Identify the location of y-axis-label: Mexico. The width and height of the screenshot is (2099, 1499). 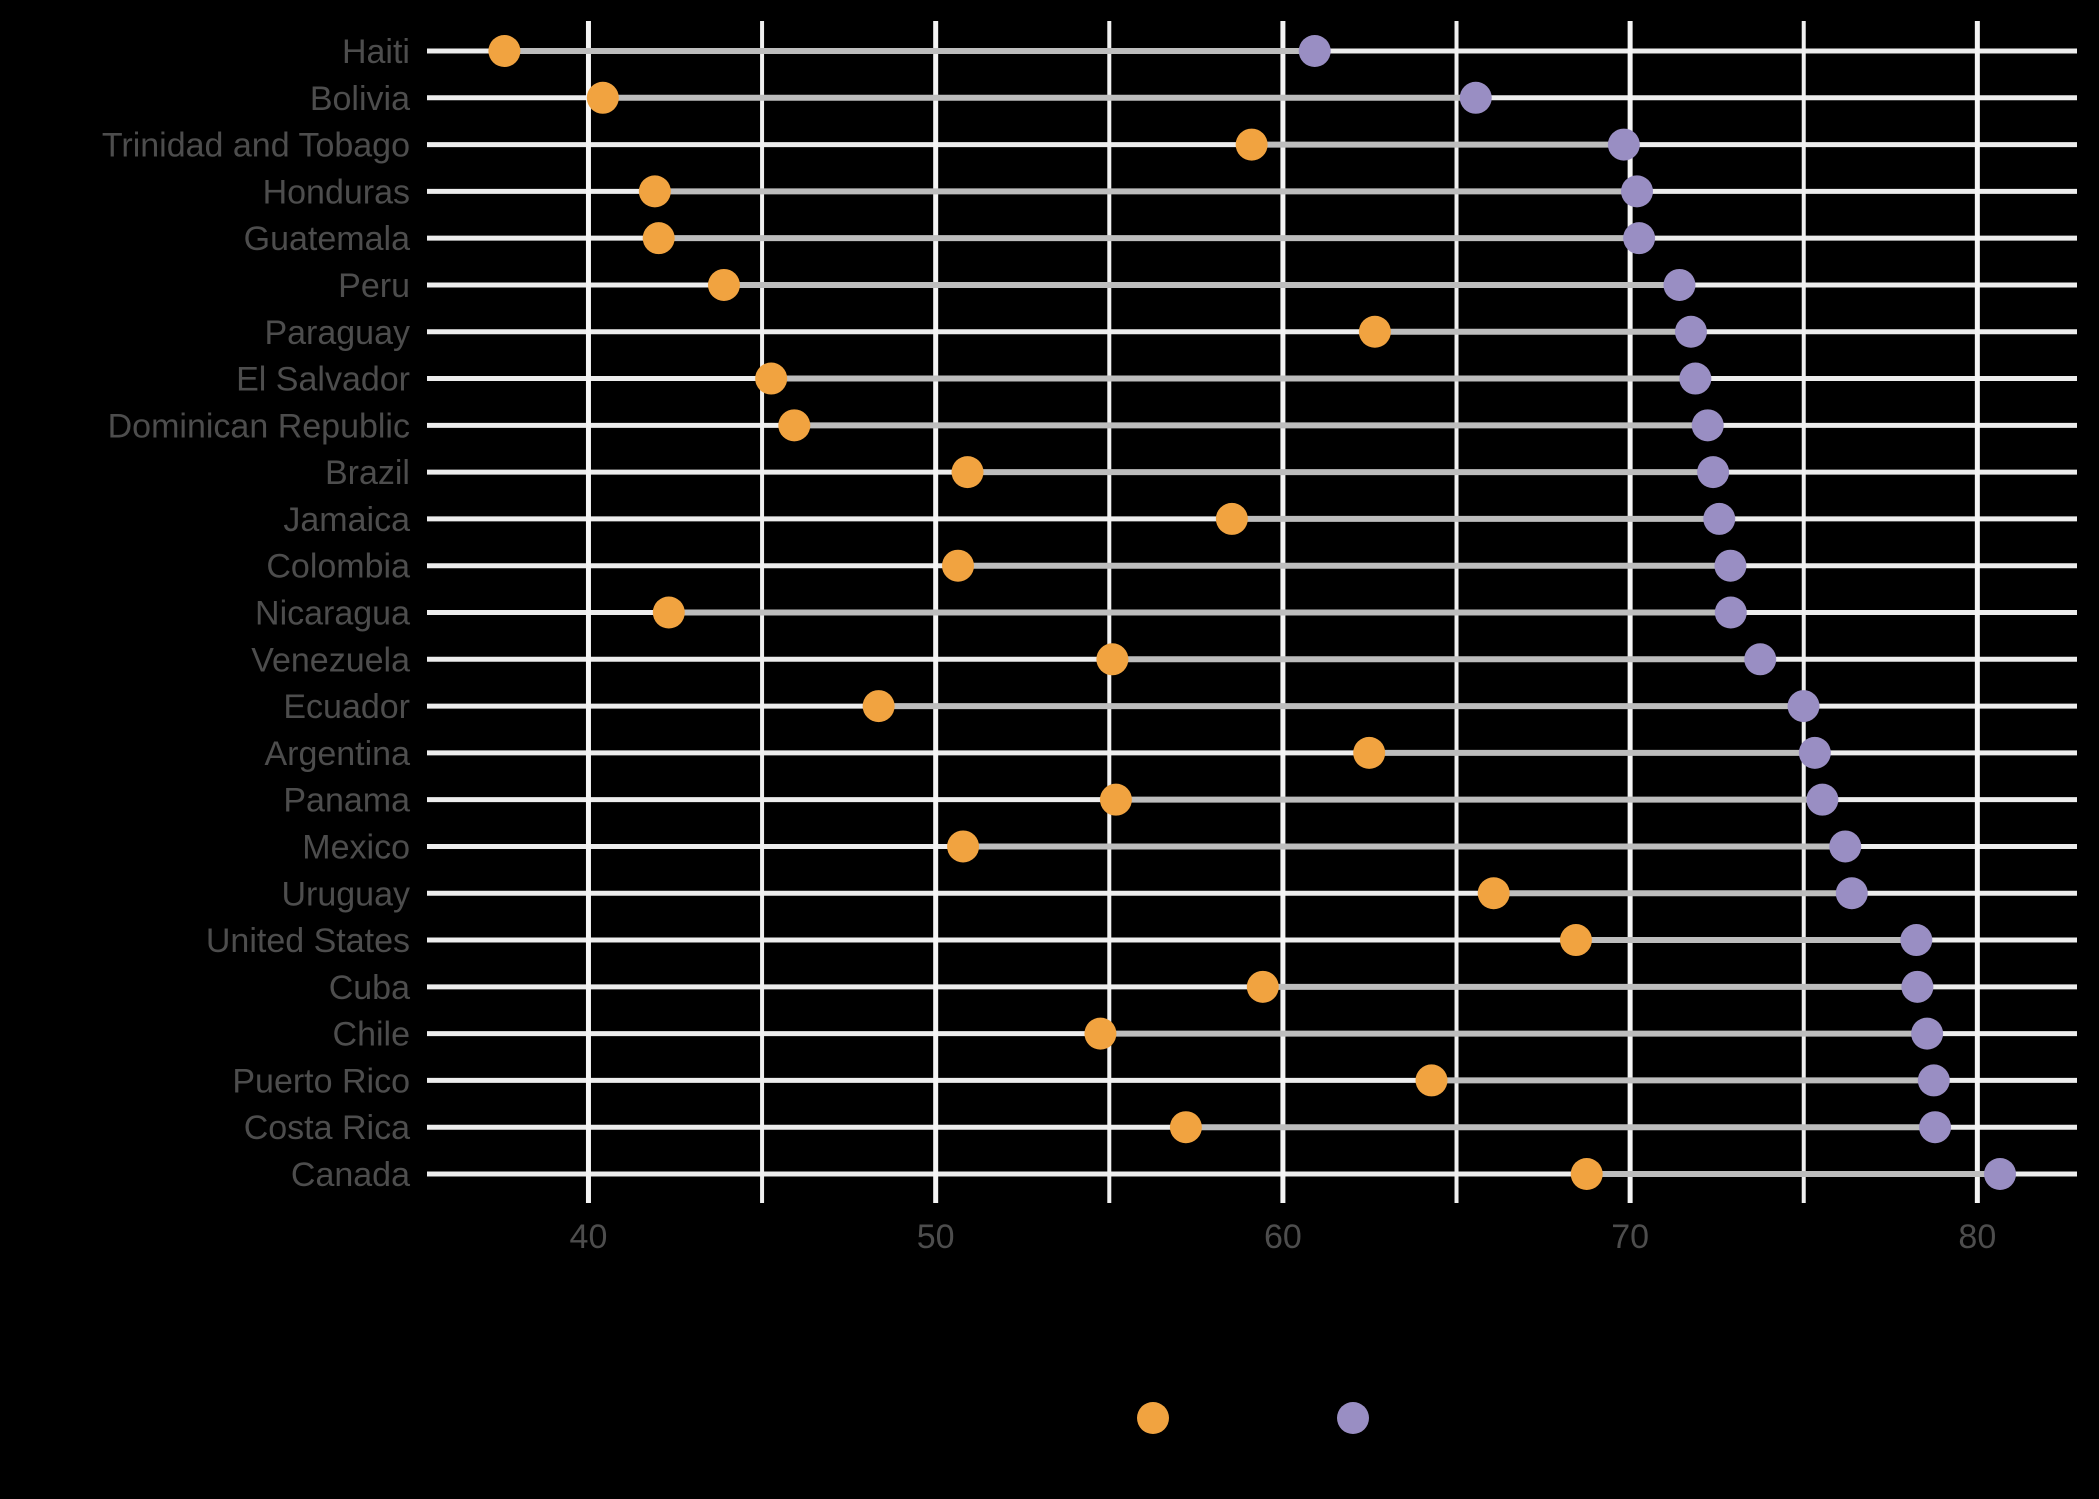
(356, 847).